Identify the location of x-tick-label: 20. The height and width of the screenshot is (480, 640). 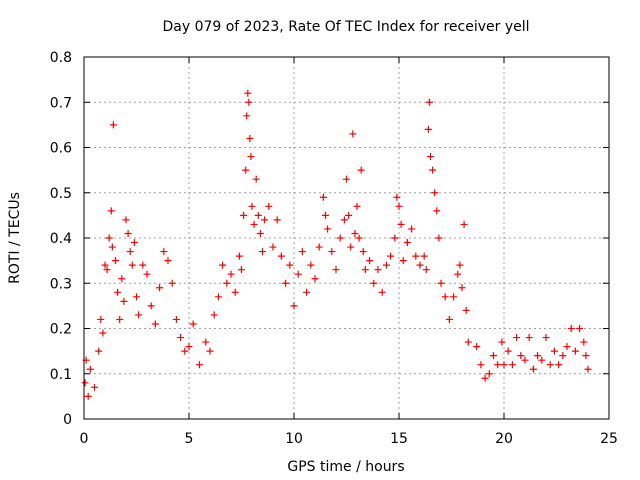
(504, 439).